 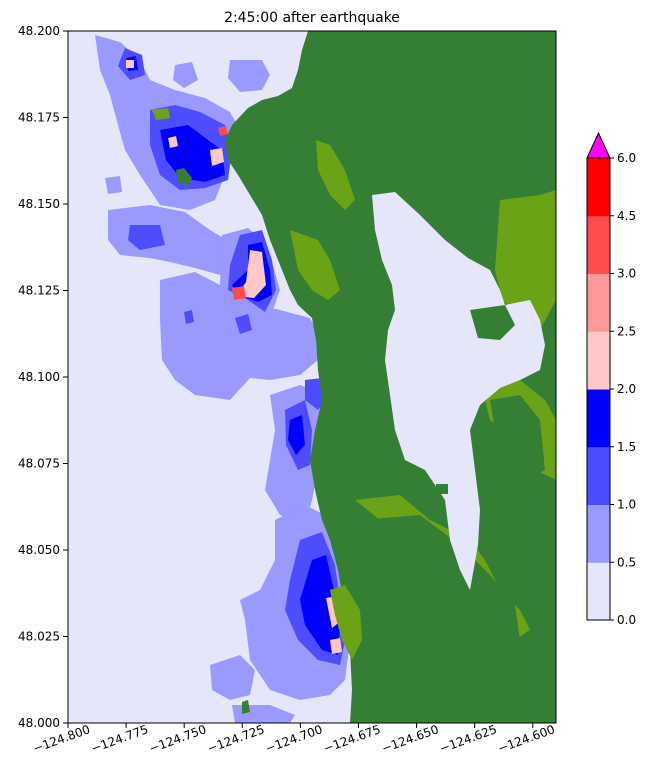 I want to click on y-tick-label: 48.125, so click(x=39, y=291).